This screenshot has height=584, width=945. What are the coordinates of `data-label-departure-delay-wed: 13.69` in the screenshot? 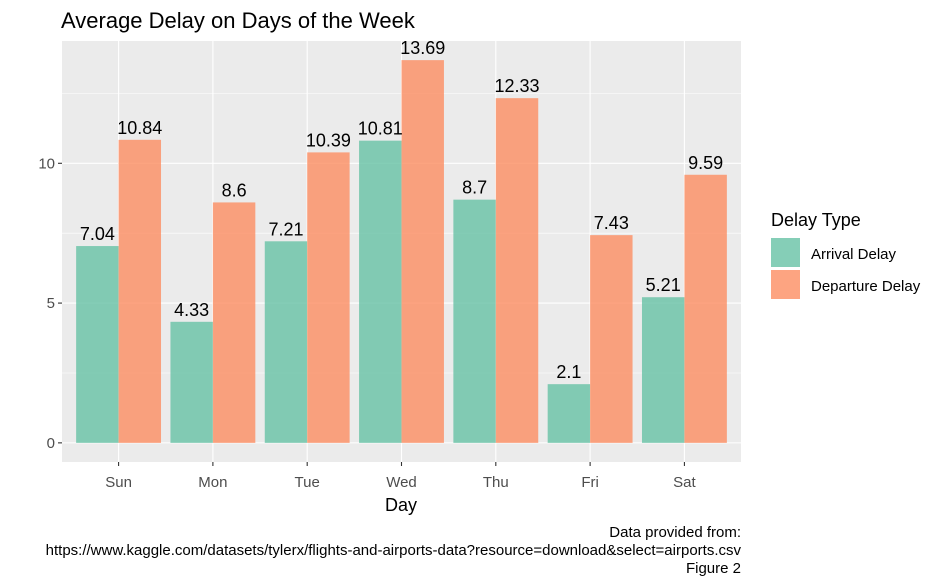 It's located at (422, 48).